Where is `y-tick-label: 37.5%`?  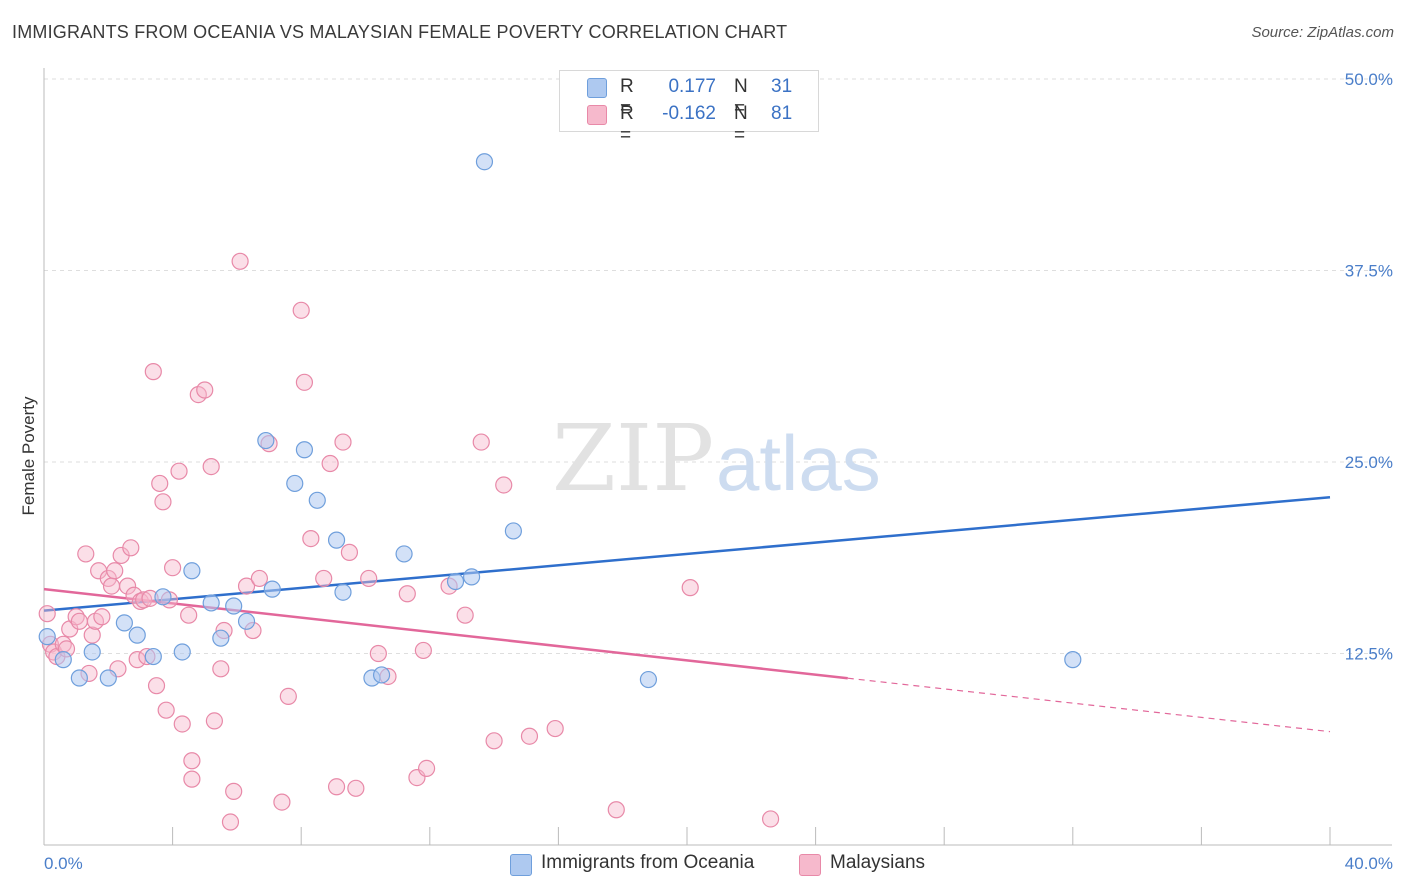
y-tick-label: 37.5% is located at coordinates (1369, 271).